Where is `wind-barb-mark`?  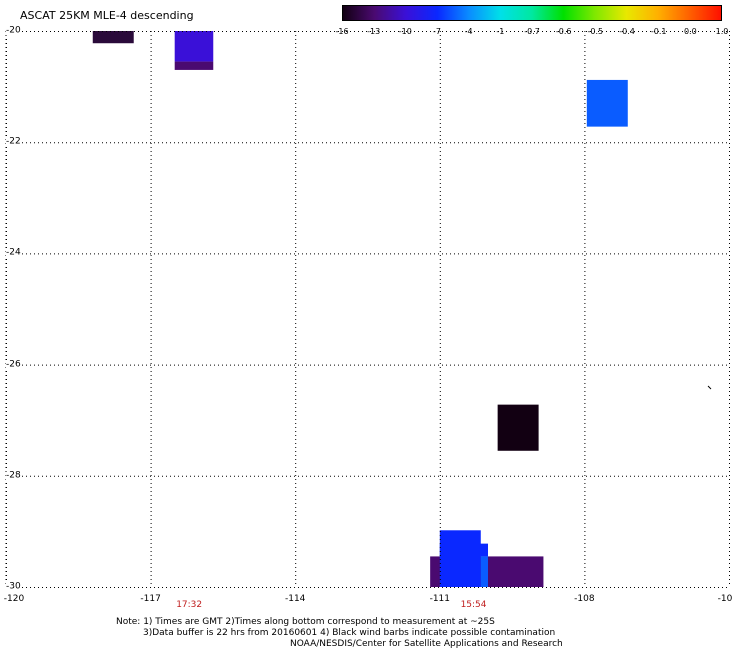
wind-barb-mark is located at coordinates (709, 387).